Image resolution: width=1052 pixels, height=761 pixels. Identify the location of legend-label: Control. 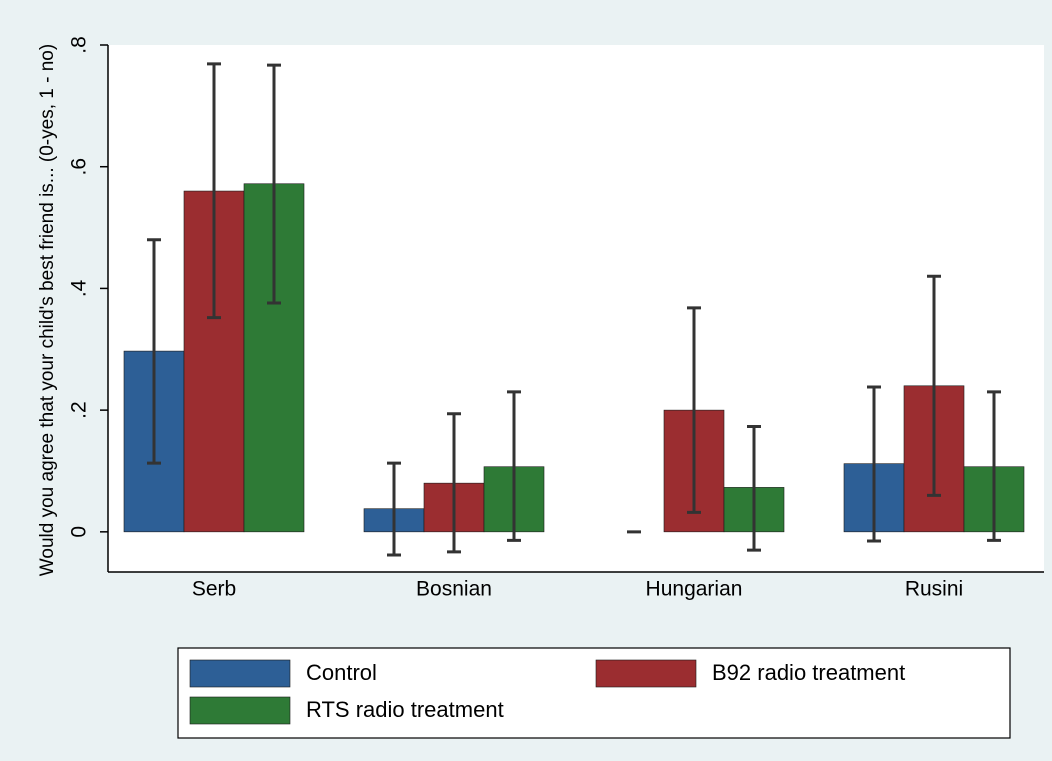
(341, 672).